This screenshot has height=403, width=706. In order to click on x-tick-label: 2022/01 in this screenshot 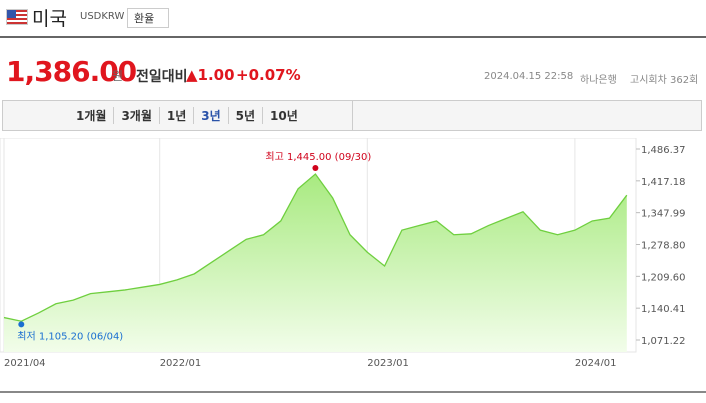, I will do `click(181, 362)`.